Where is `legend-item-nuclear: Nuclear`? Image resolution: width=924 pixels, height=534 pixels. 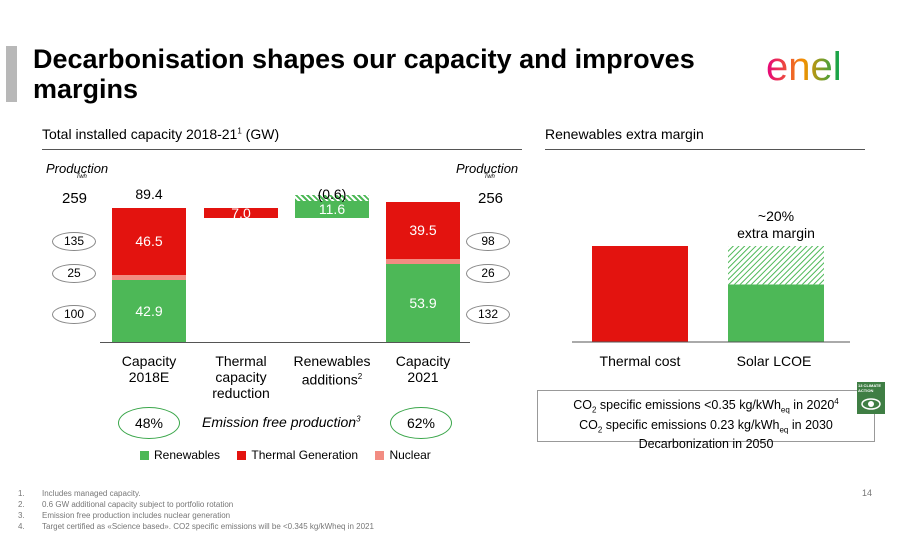
legend-item-nuclear: Nuclear is located at coordinates (403, 455).